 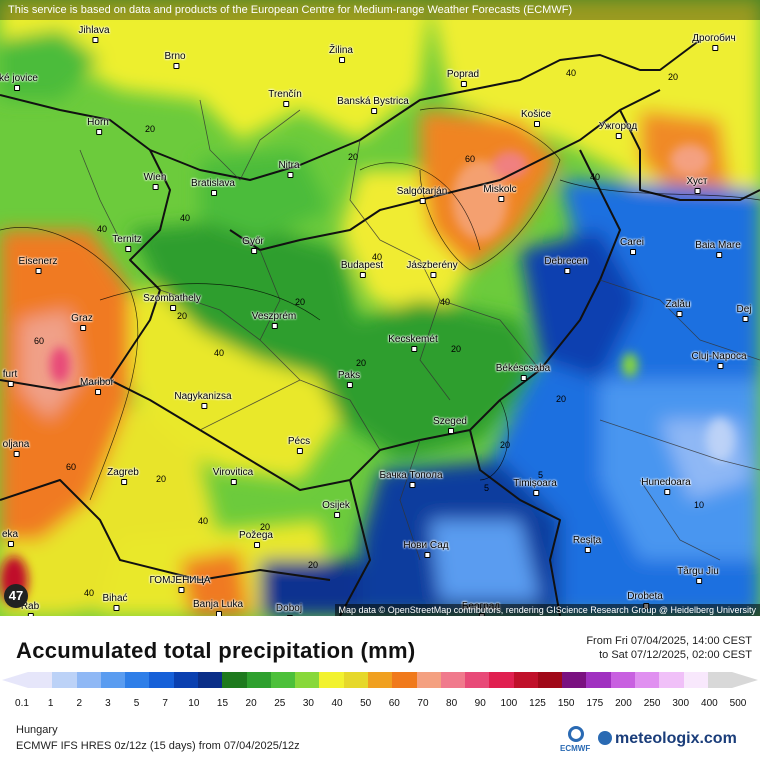 I want to click on city-label: Győr, so click(x=253, y=245).